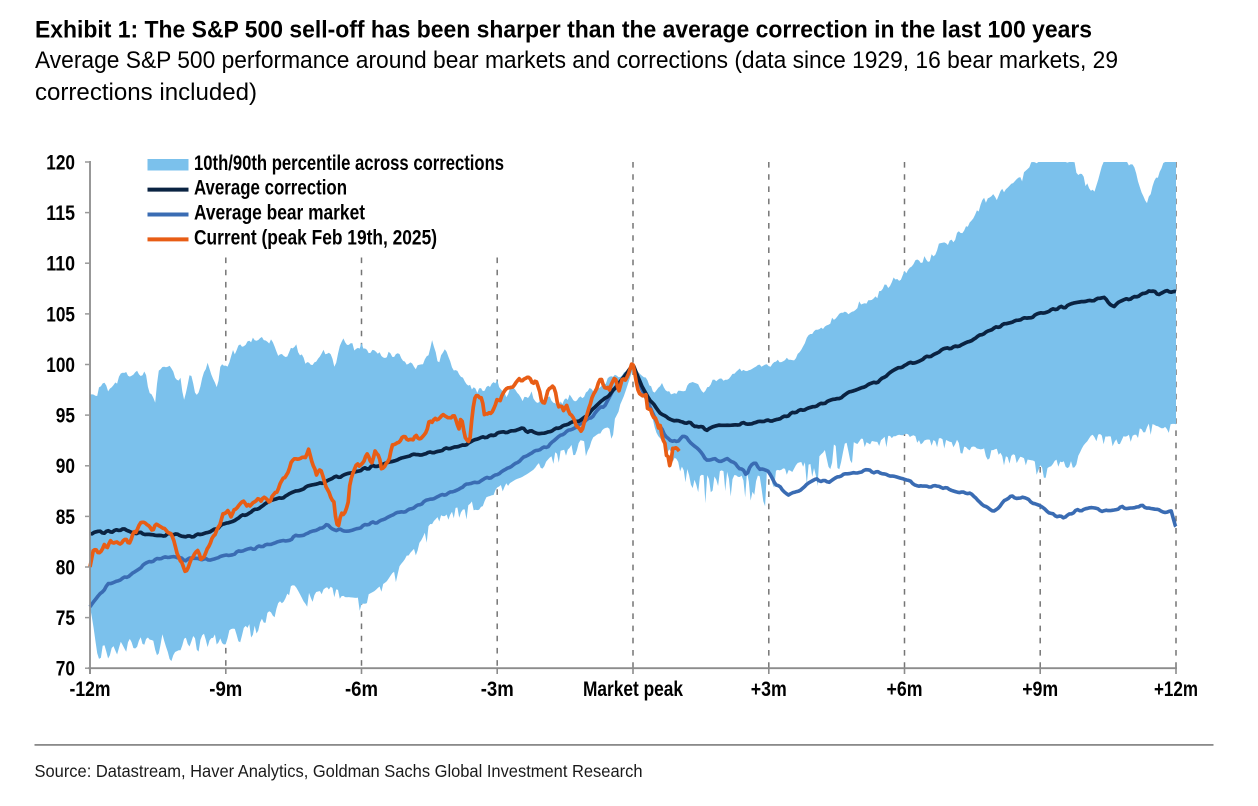 The height and width of the screenshot is (806, 1258). Describe the element at coordinates (60, 314) in the screenshot. I see `svg-text: 105` at that location.